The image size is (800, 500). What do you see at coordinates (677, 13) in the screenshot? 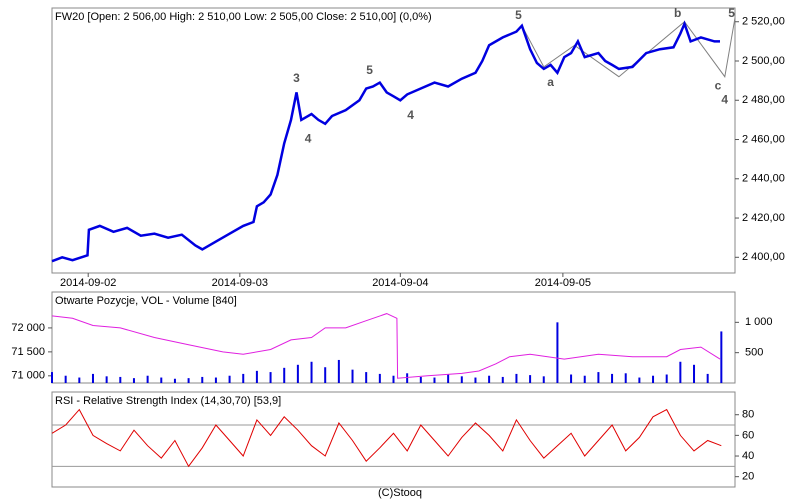
I see `wave-label: b` at bounding box center [677, 13].